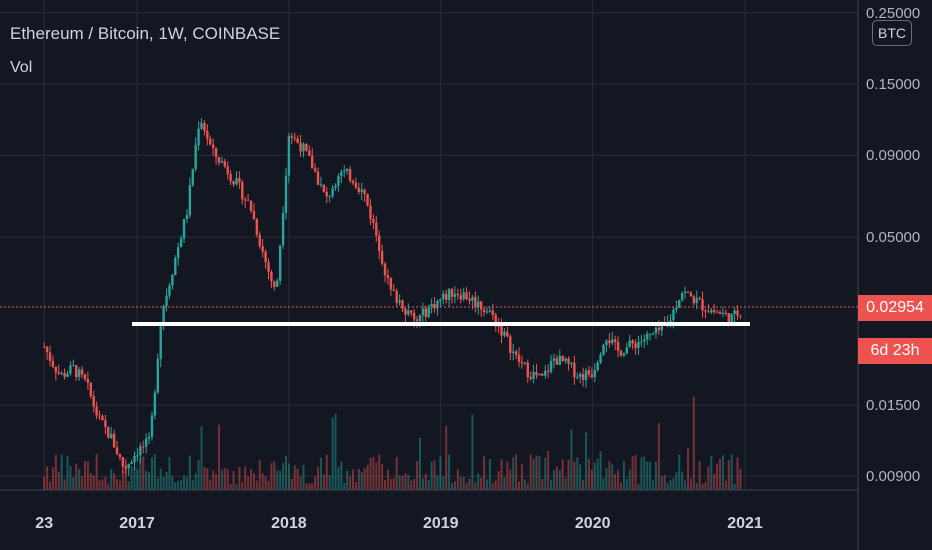 The image size is (932, 550). What do you see at coordinates (137, 523) in the screenshot?
I see `time-tick-label: 2017` at bounding box center [137, 523].